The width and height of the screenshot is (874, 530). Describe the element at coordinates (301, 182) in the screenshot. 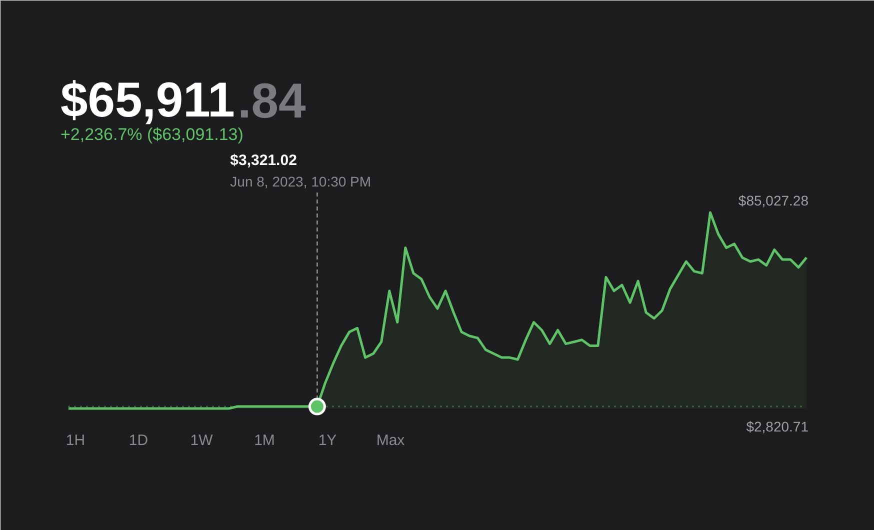

I see `text: Jun 8, 2023, 10:30 PM` at that location.